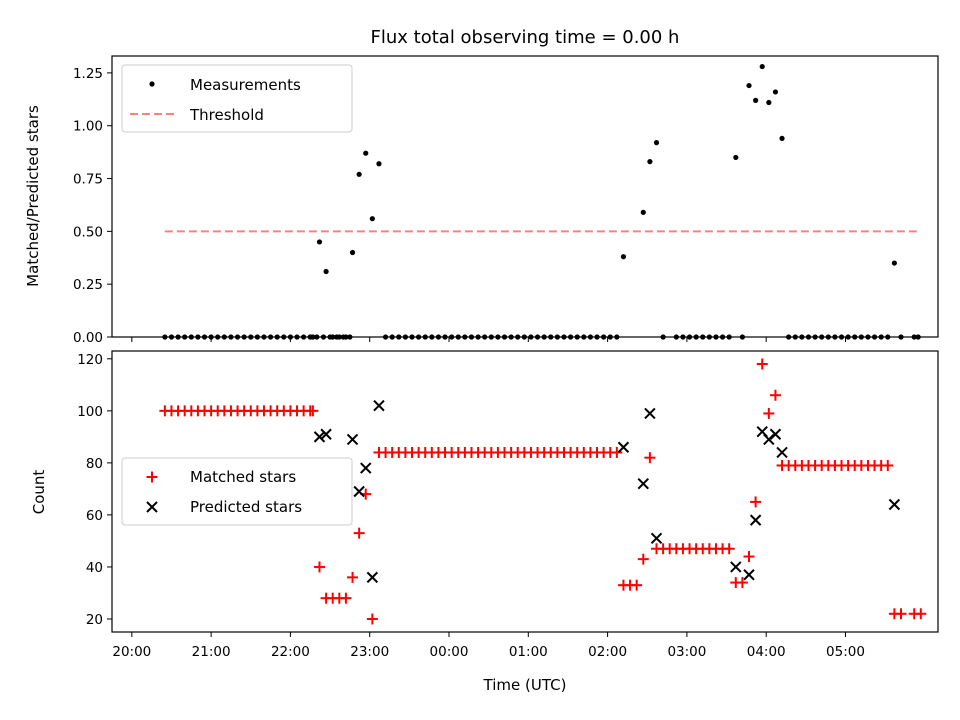  What do you see at coordinates (88, 180) in the screenshot?
I see `top-y-tick-label: 0.75` at bounding box center [88, 180].